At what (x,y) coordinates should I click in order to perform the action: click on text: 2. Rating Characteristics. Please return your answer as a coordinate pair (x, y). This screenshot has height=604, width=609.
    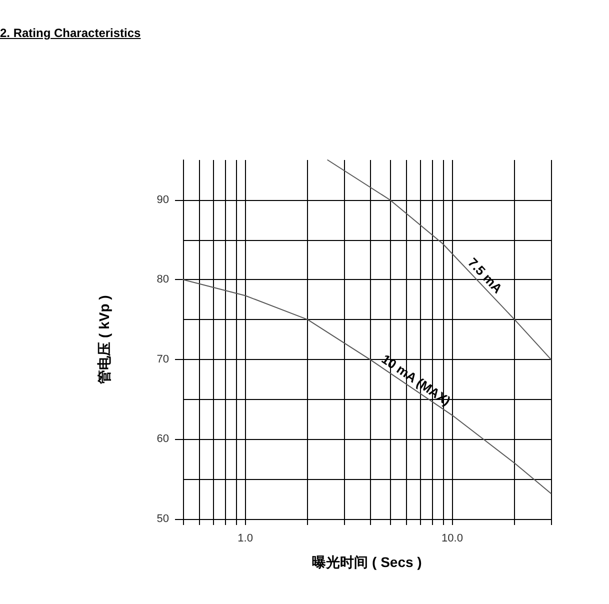
    Looking at the image, I should click on (70, 33).